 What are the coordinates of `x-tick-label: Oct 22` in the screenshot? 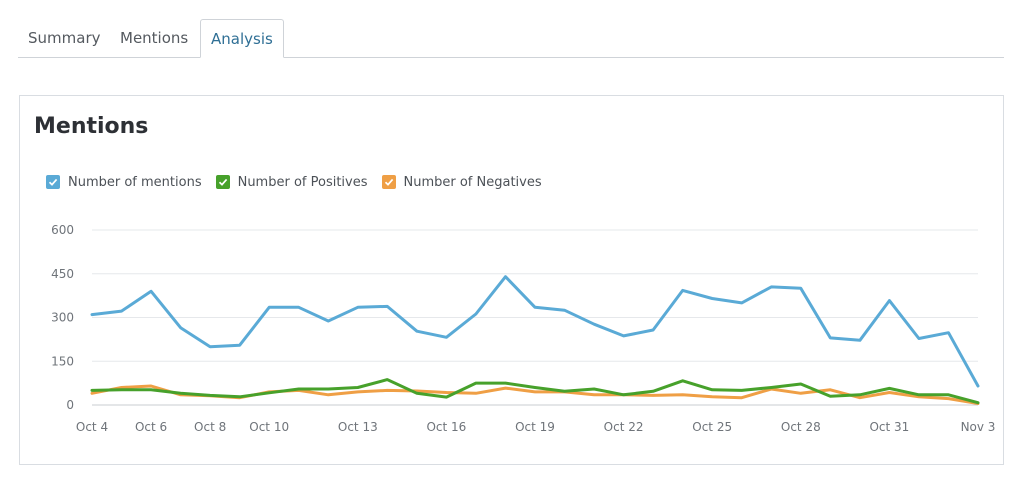 It's located at (624, 427).